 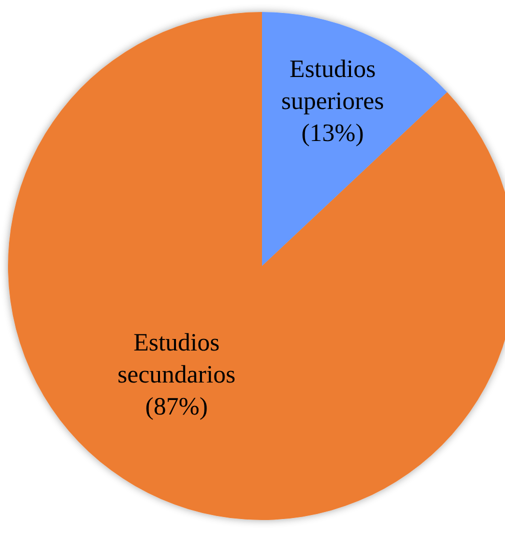 What do you see at coordinates (332, 133) in the screenshot?
I see `data-label: (13%)` at bounding box center [332, 133].